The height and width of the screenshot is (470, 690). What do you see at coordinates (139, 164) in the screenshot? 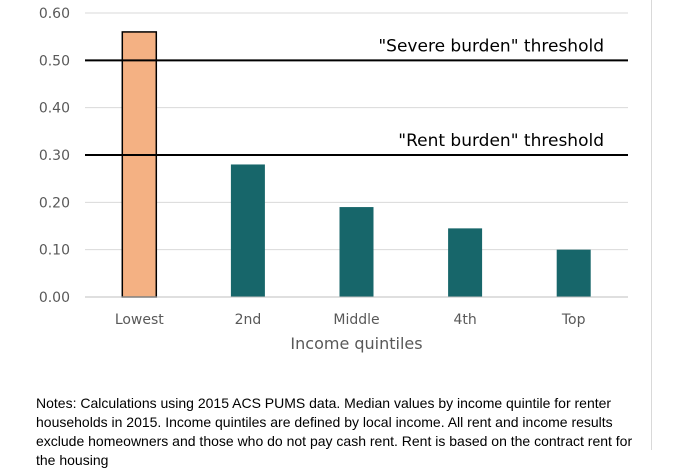
I see `bar-lowest` at bounding box center [139, 164].